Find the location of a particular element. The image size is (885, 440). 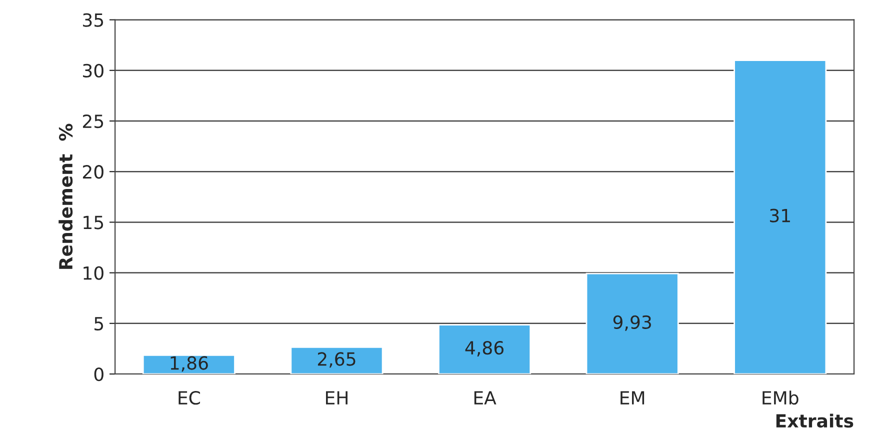

data-label: 31 is located at coordinates (780, 215).